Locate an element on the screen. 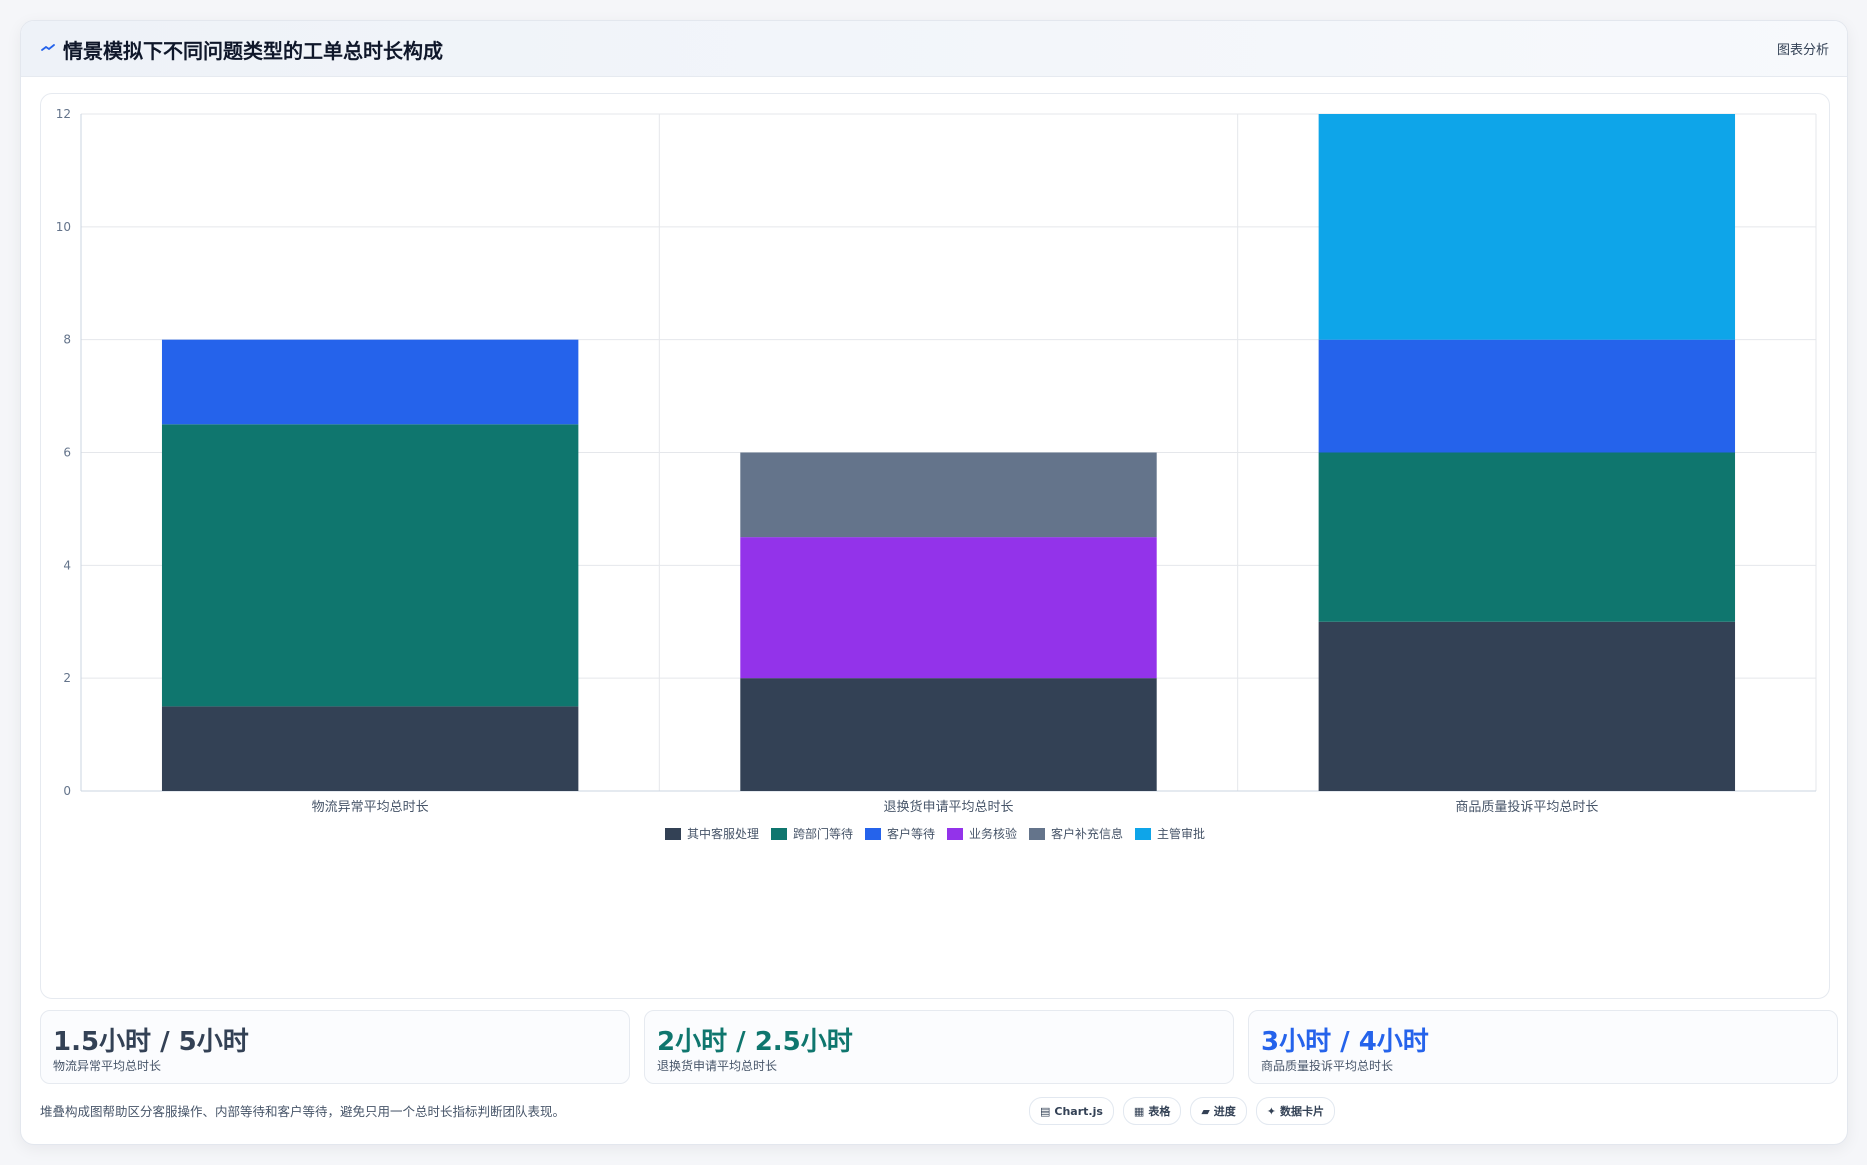 This screenshot has width=1867, height=1165. legend-item: 主管审批 is located at coordinates (1170, 833).